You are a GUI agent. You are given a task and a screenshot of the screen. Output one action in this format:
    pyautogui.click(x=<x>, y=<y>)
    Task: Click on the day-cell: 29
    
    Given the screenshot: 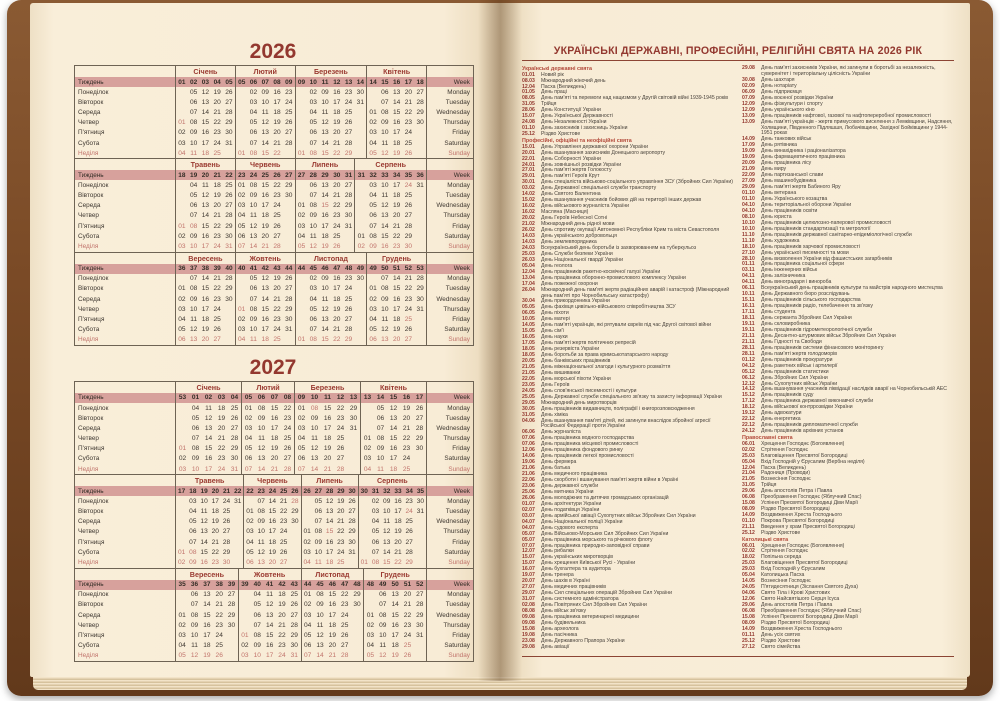 What is the action you would take?
    pyautogui.click(x=348, y=340)
    